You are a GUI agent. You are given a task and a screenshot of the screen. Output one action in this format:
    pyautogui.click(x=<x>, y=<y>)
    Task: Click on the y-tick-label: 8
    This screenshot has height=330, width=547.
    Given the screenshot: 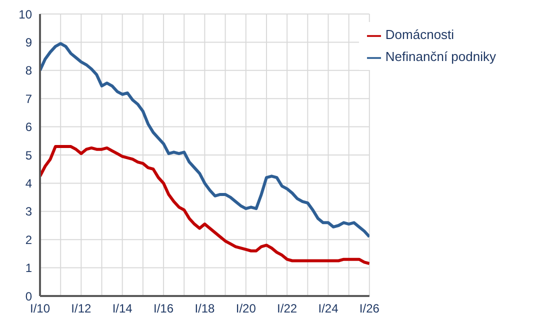 What is the action you would take?
    pyautogui.click(x=28, y=71)
    